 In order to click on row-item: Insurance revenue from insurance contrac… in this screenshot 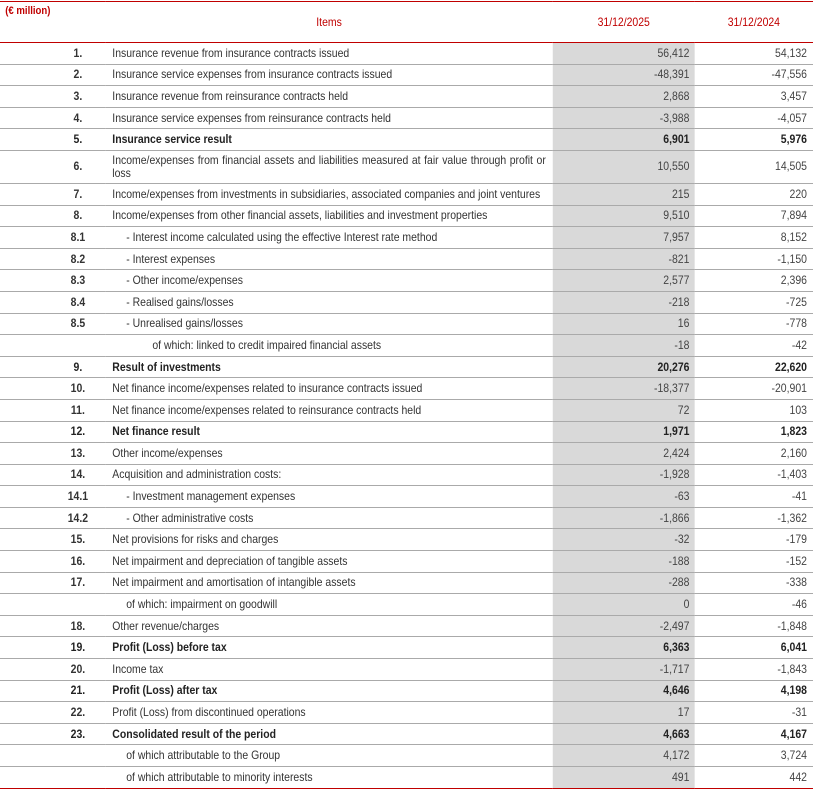, I will do `click(231, 52)`.